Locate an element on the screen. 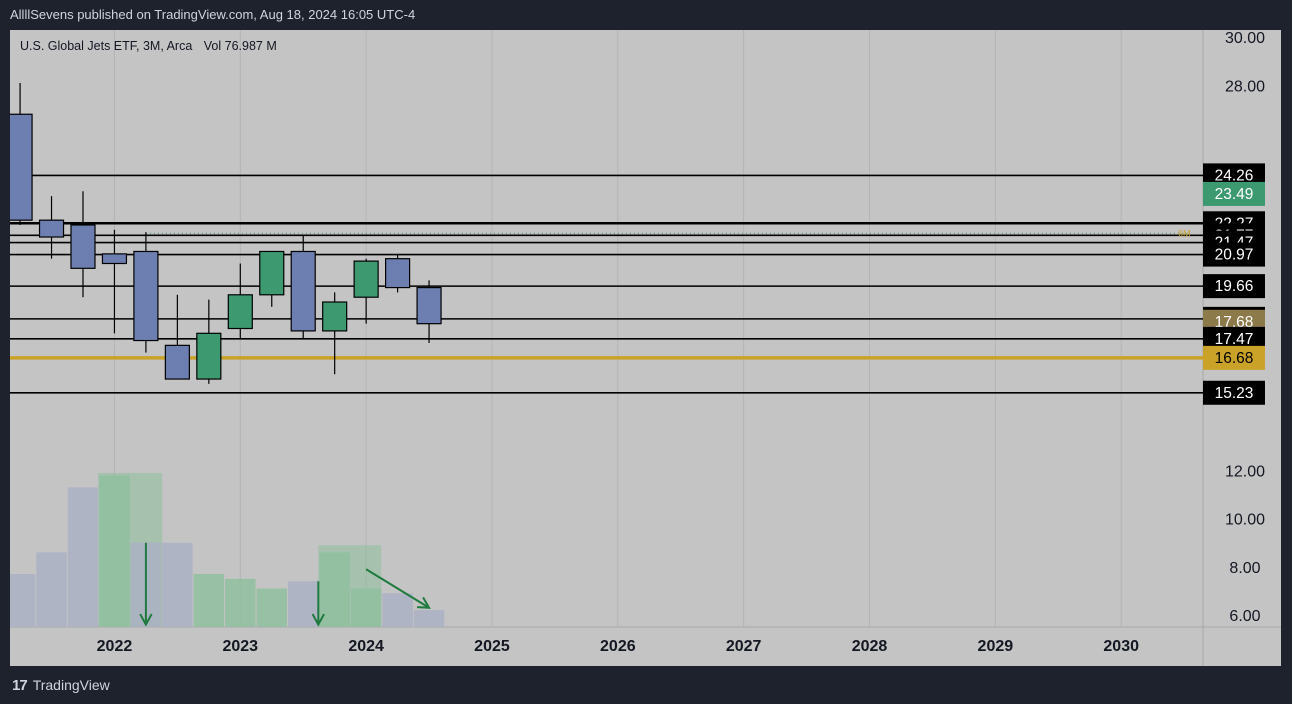  price-badge-label: 19.66 is located at coordinates (1234, 286).